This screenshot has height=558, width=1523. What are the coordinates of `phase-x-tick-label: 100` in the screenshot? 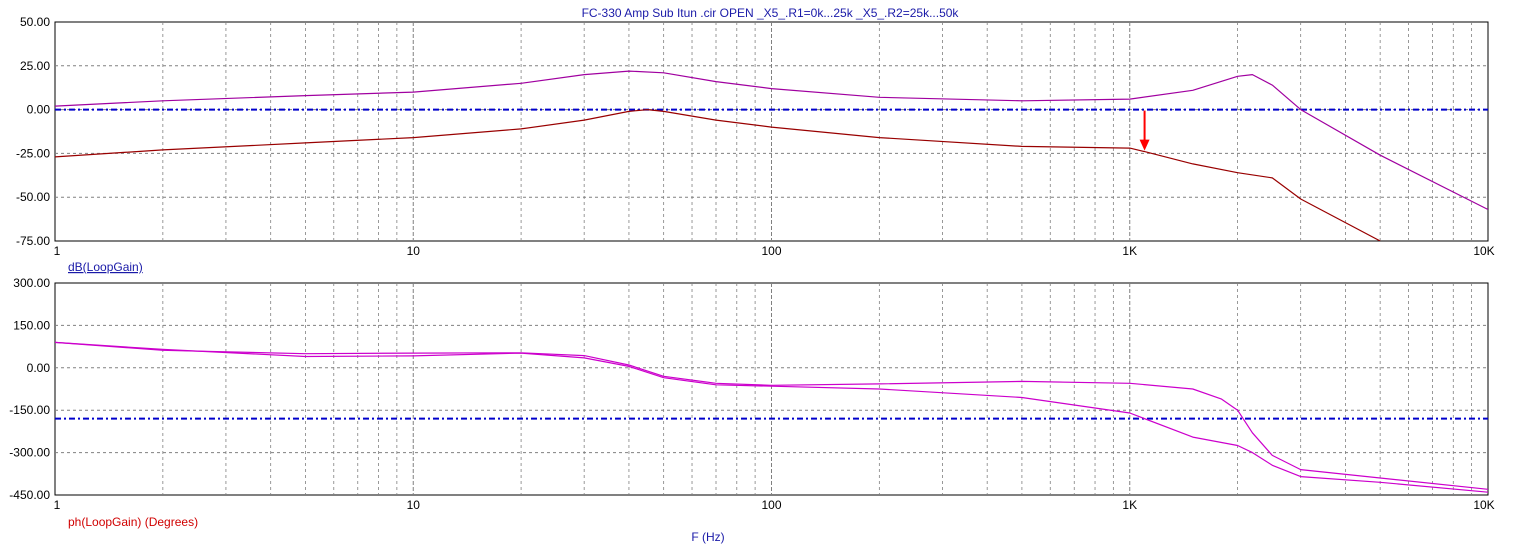 It's located at (771, 505).